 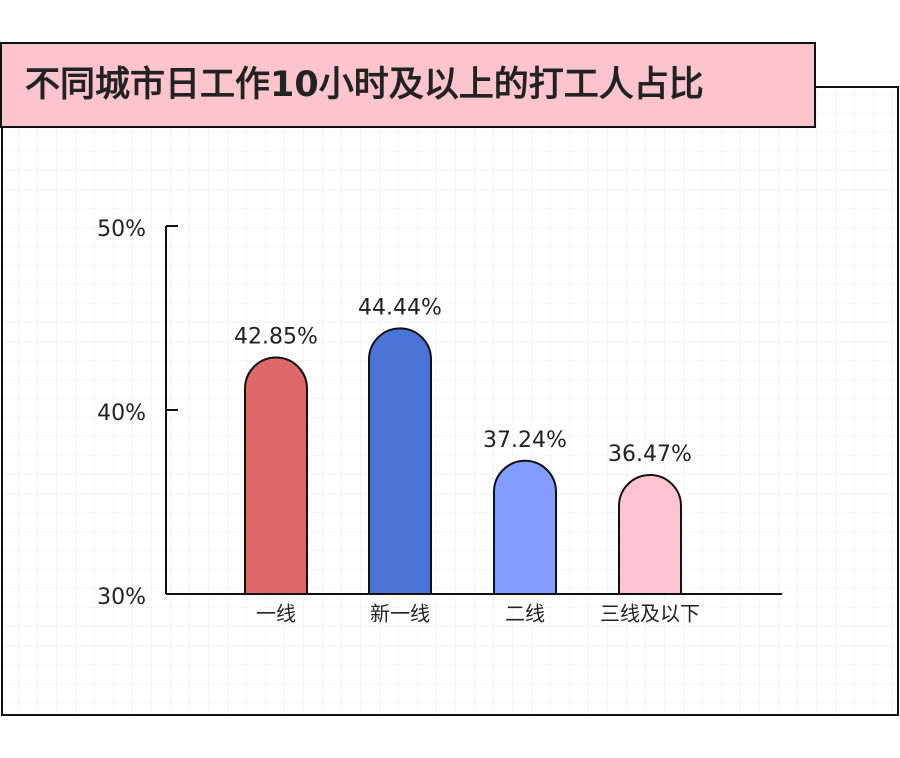 What do you see at coordinates (525, 614) in the screenshot?
I see `x-tick-label: 二线` at bounding box center [525, 614].